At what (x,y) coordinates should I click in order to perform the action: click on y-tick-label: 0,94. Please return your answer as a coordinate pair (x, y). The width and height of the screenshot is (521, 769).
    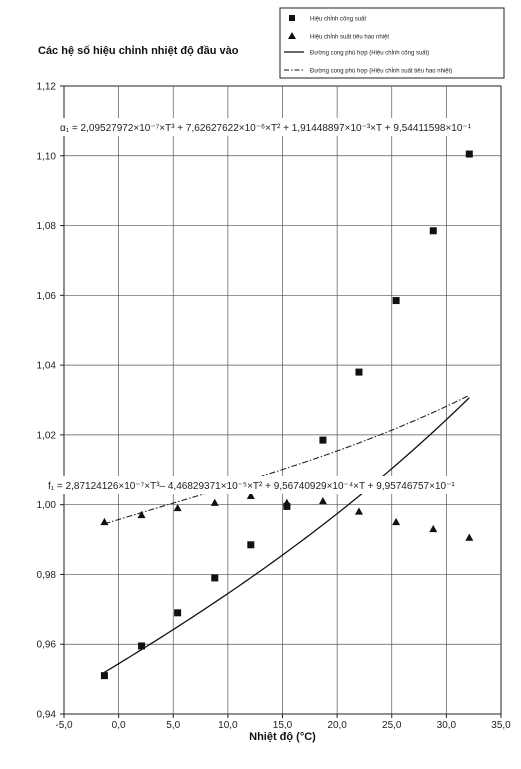
    Looking at the image, I should click on (47, 715).